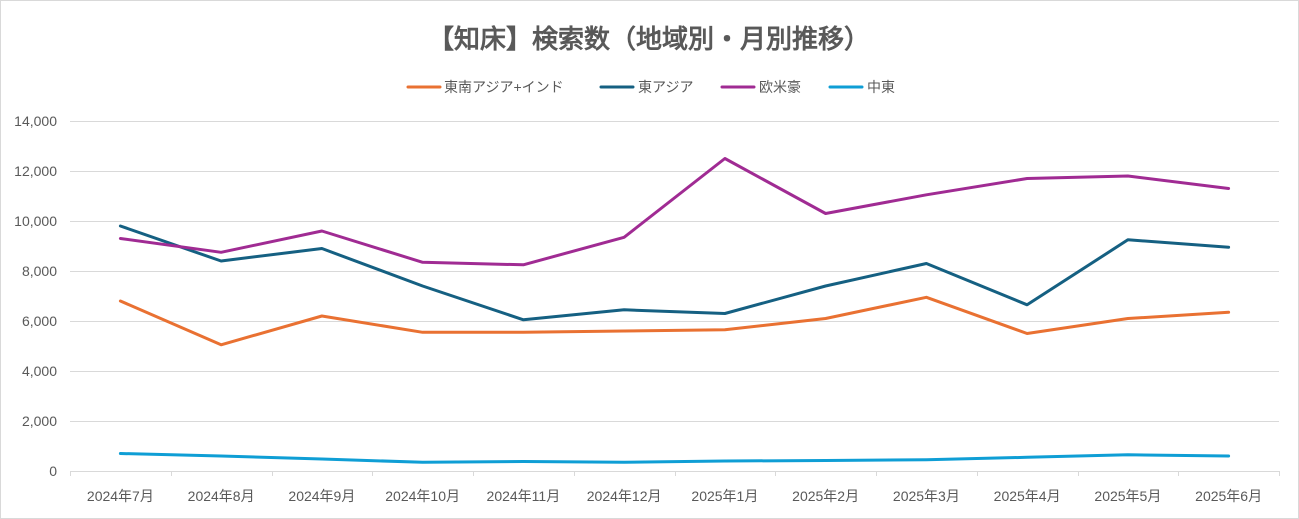 This screenshot has height=519, width=1299. What do you see at coordinates (825, 496) in the screenshot?
I see `x-tick-label: 2025年2月` at bounding box center [825, 496].